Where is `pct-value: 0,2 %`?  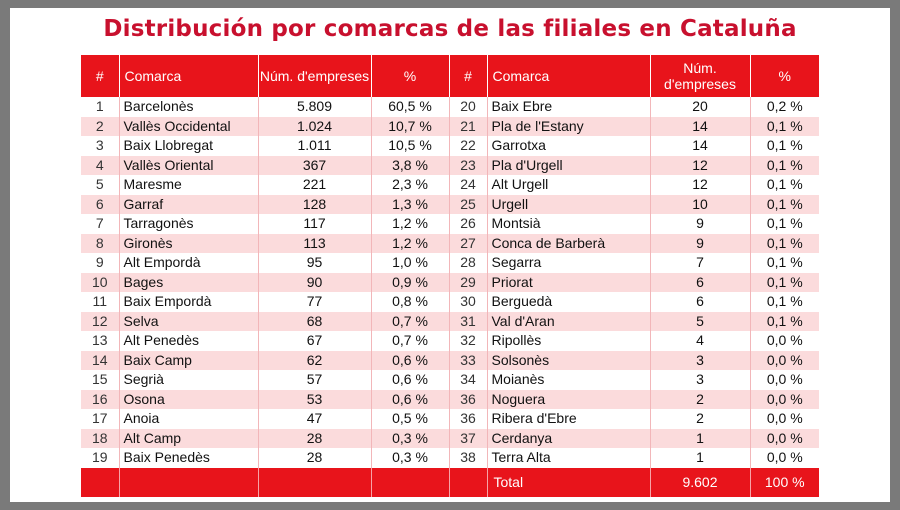 pct-value: 0,2 % is located at coordinates (784, 107).